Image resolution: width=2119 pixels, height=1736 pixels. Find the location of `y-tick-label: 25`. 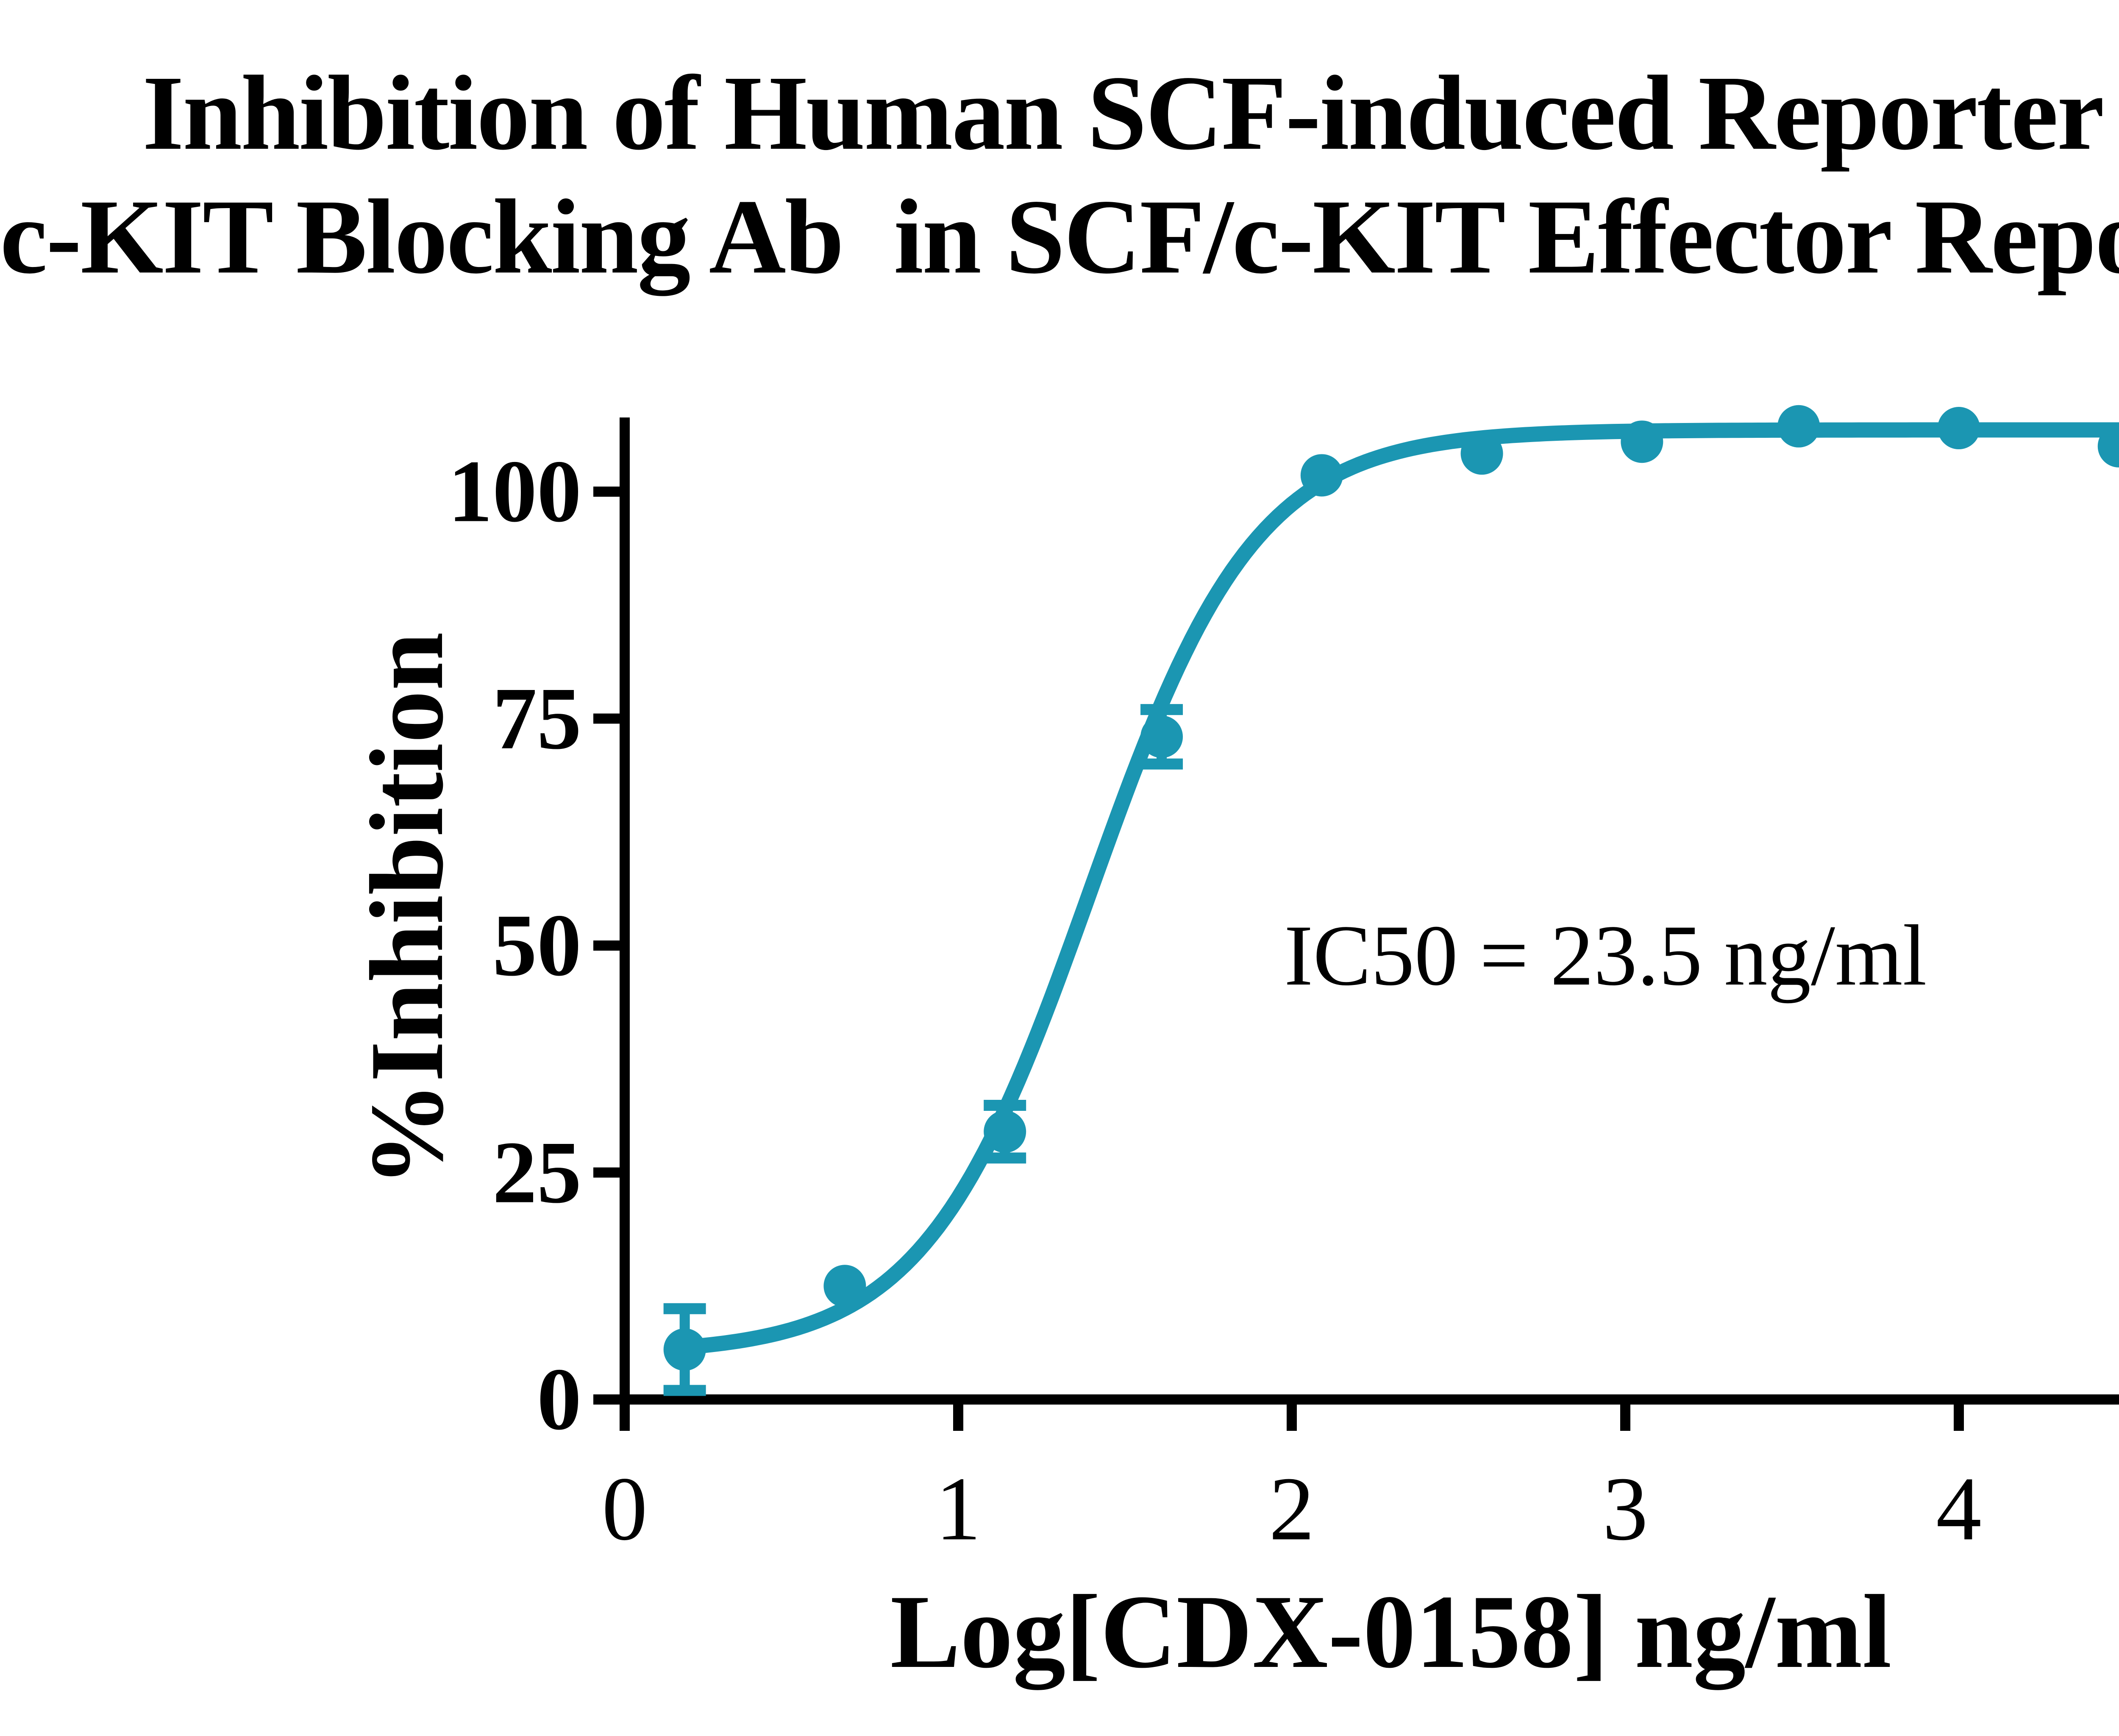

y-tick-label: 25 is located at coordinates (537, 1172).